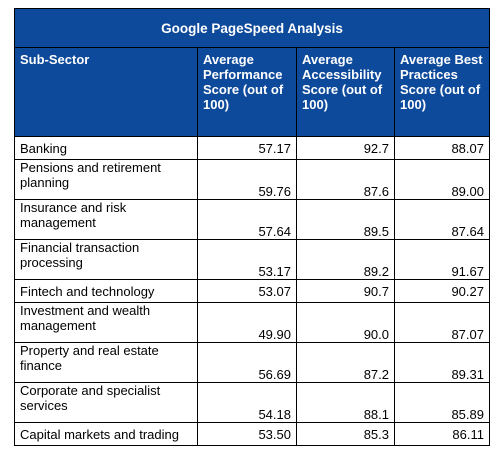 Image resolution: width=500 pixels, height=450 pixels. I want to click on accessibility-cell: 92.7, so click(345, 148).